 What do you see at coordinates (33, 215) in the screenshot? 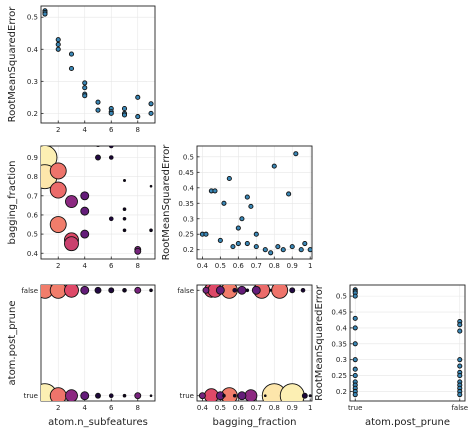
I see `y-tick-label: 0.6` at bounding box center [33, 215].